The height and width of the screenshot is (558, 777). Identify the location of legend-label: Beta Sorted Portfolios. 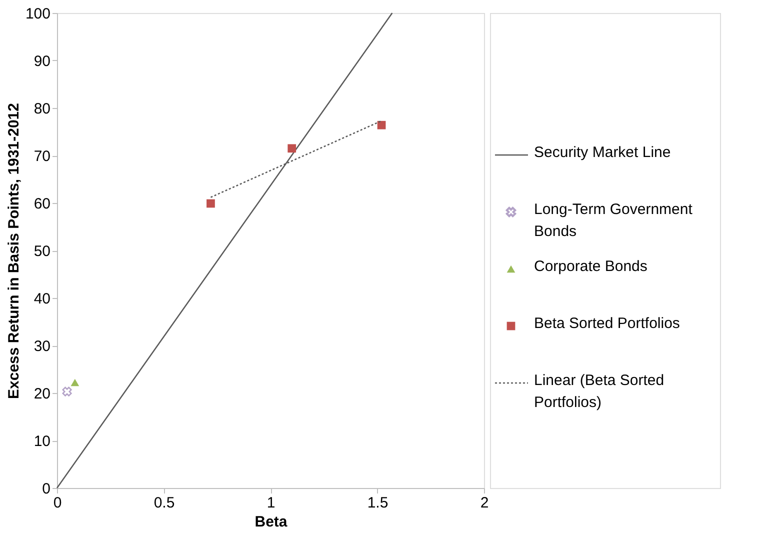
(607, 323).